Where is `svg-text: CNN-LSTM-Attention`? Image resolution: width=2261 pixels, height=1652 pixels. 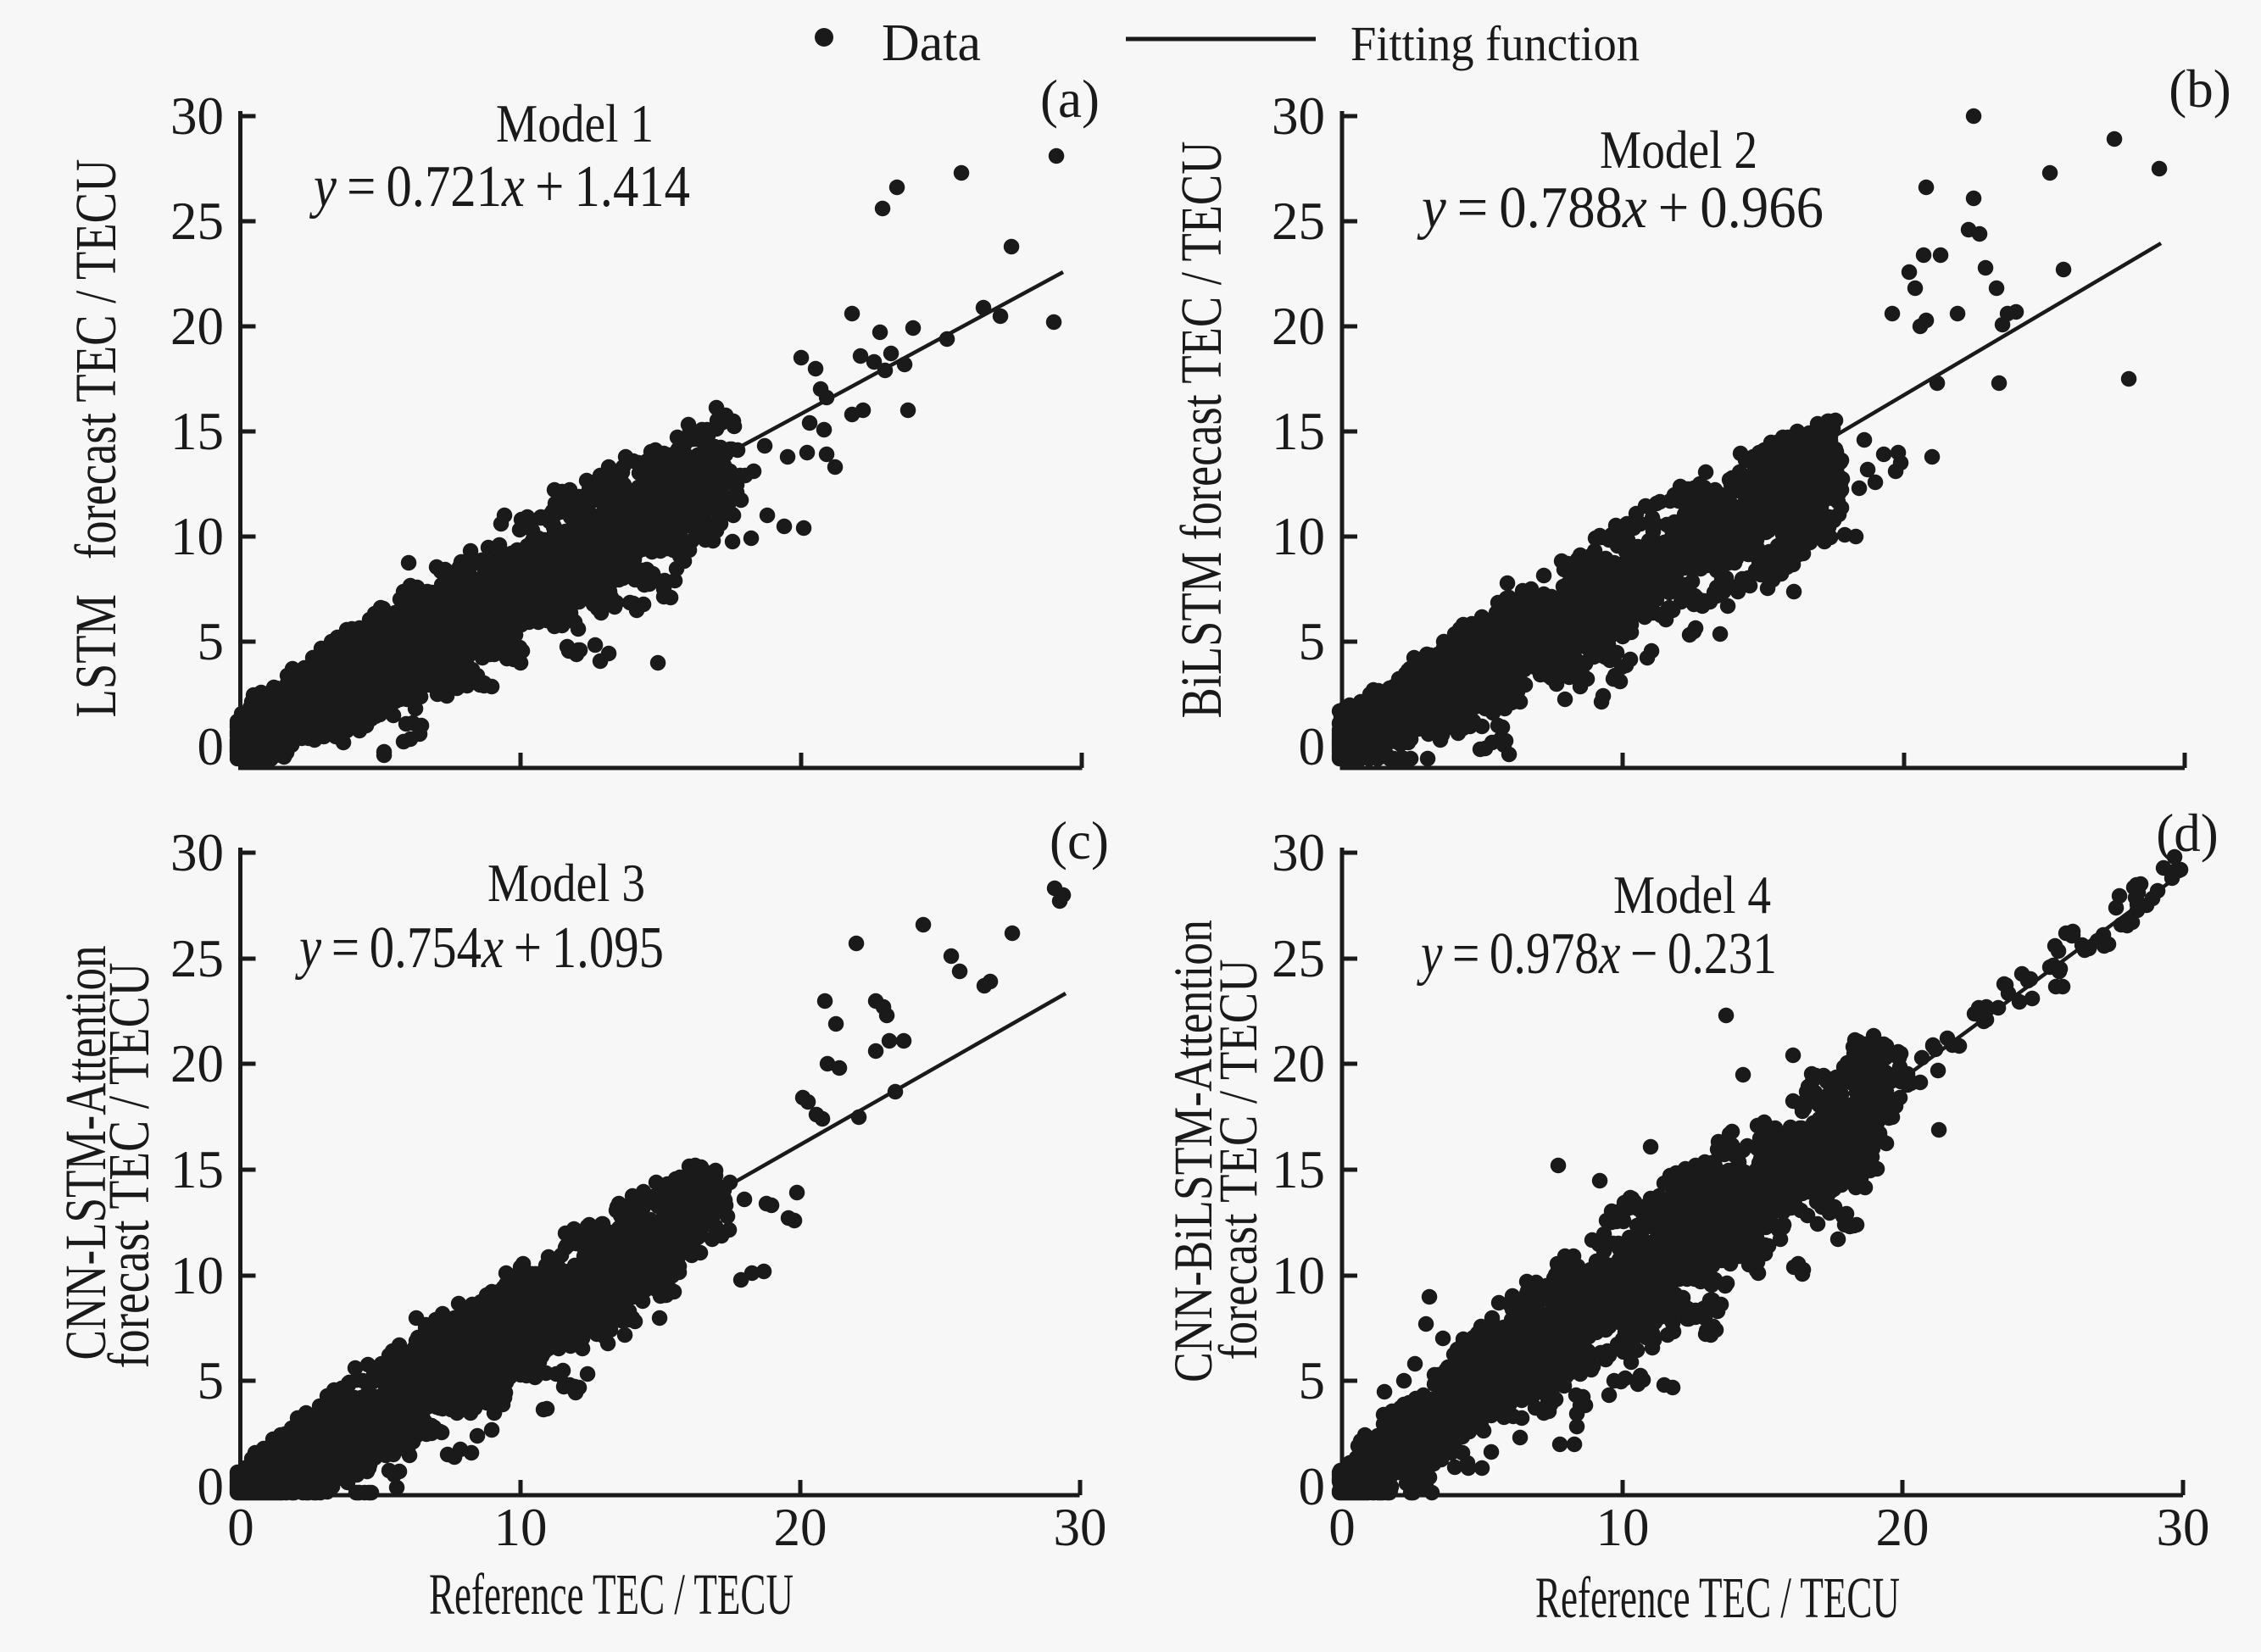 svg-text: CNN-LSTM-Attention is located at coordinates (85, 1153).